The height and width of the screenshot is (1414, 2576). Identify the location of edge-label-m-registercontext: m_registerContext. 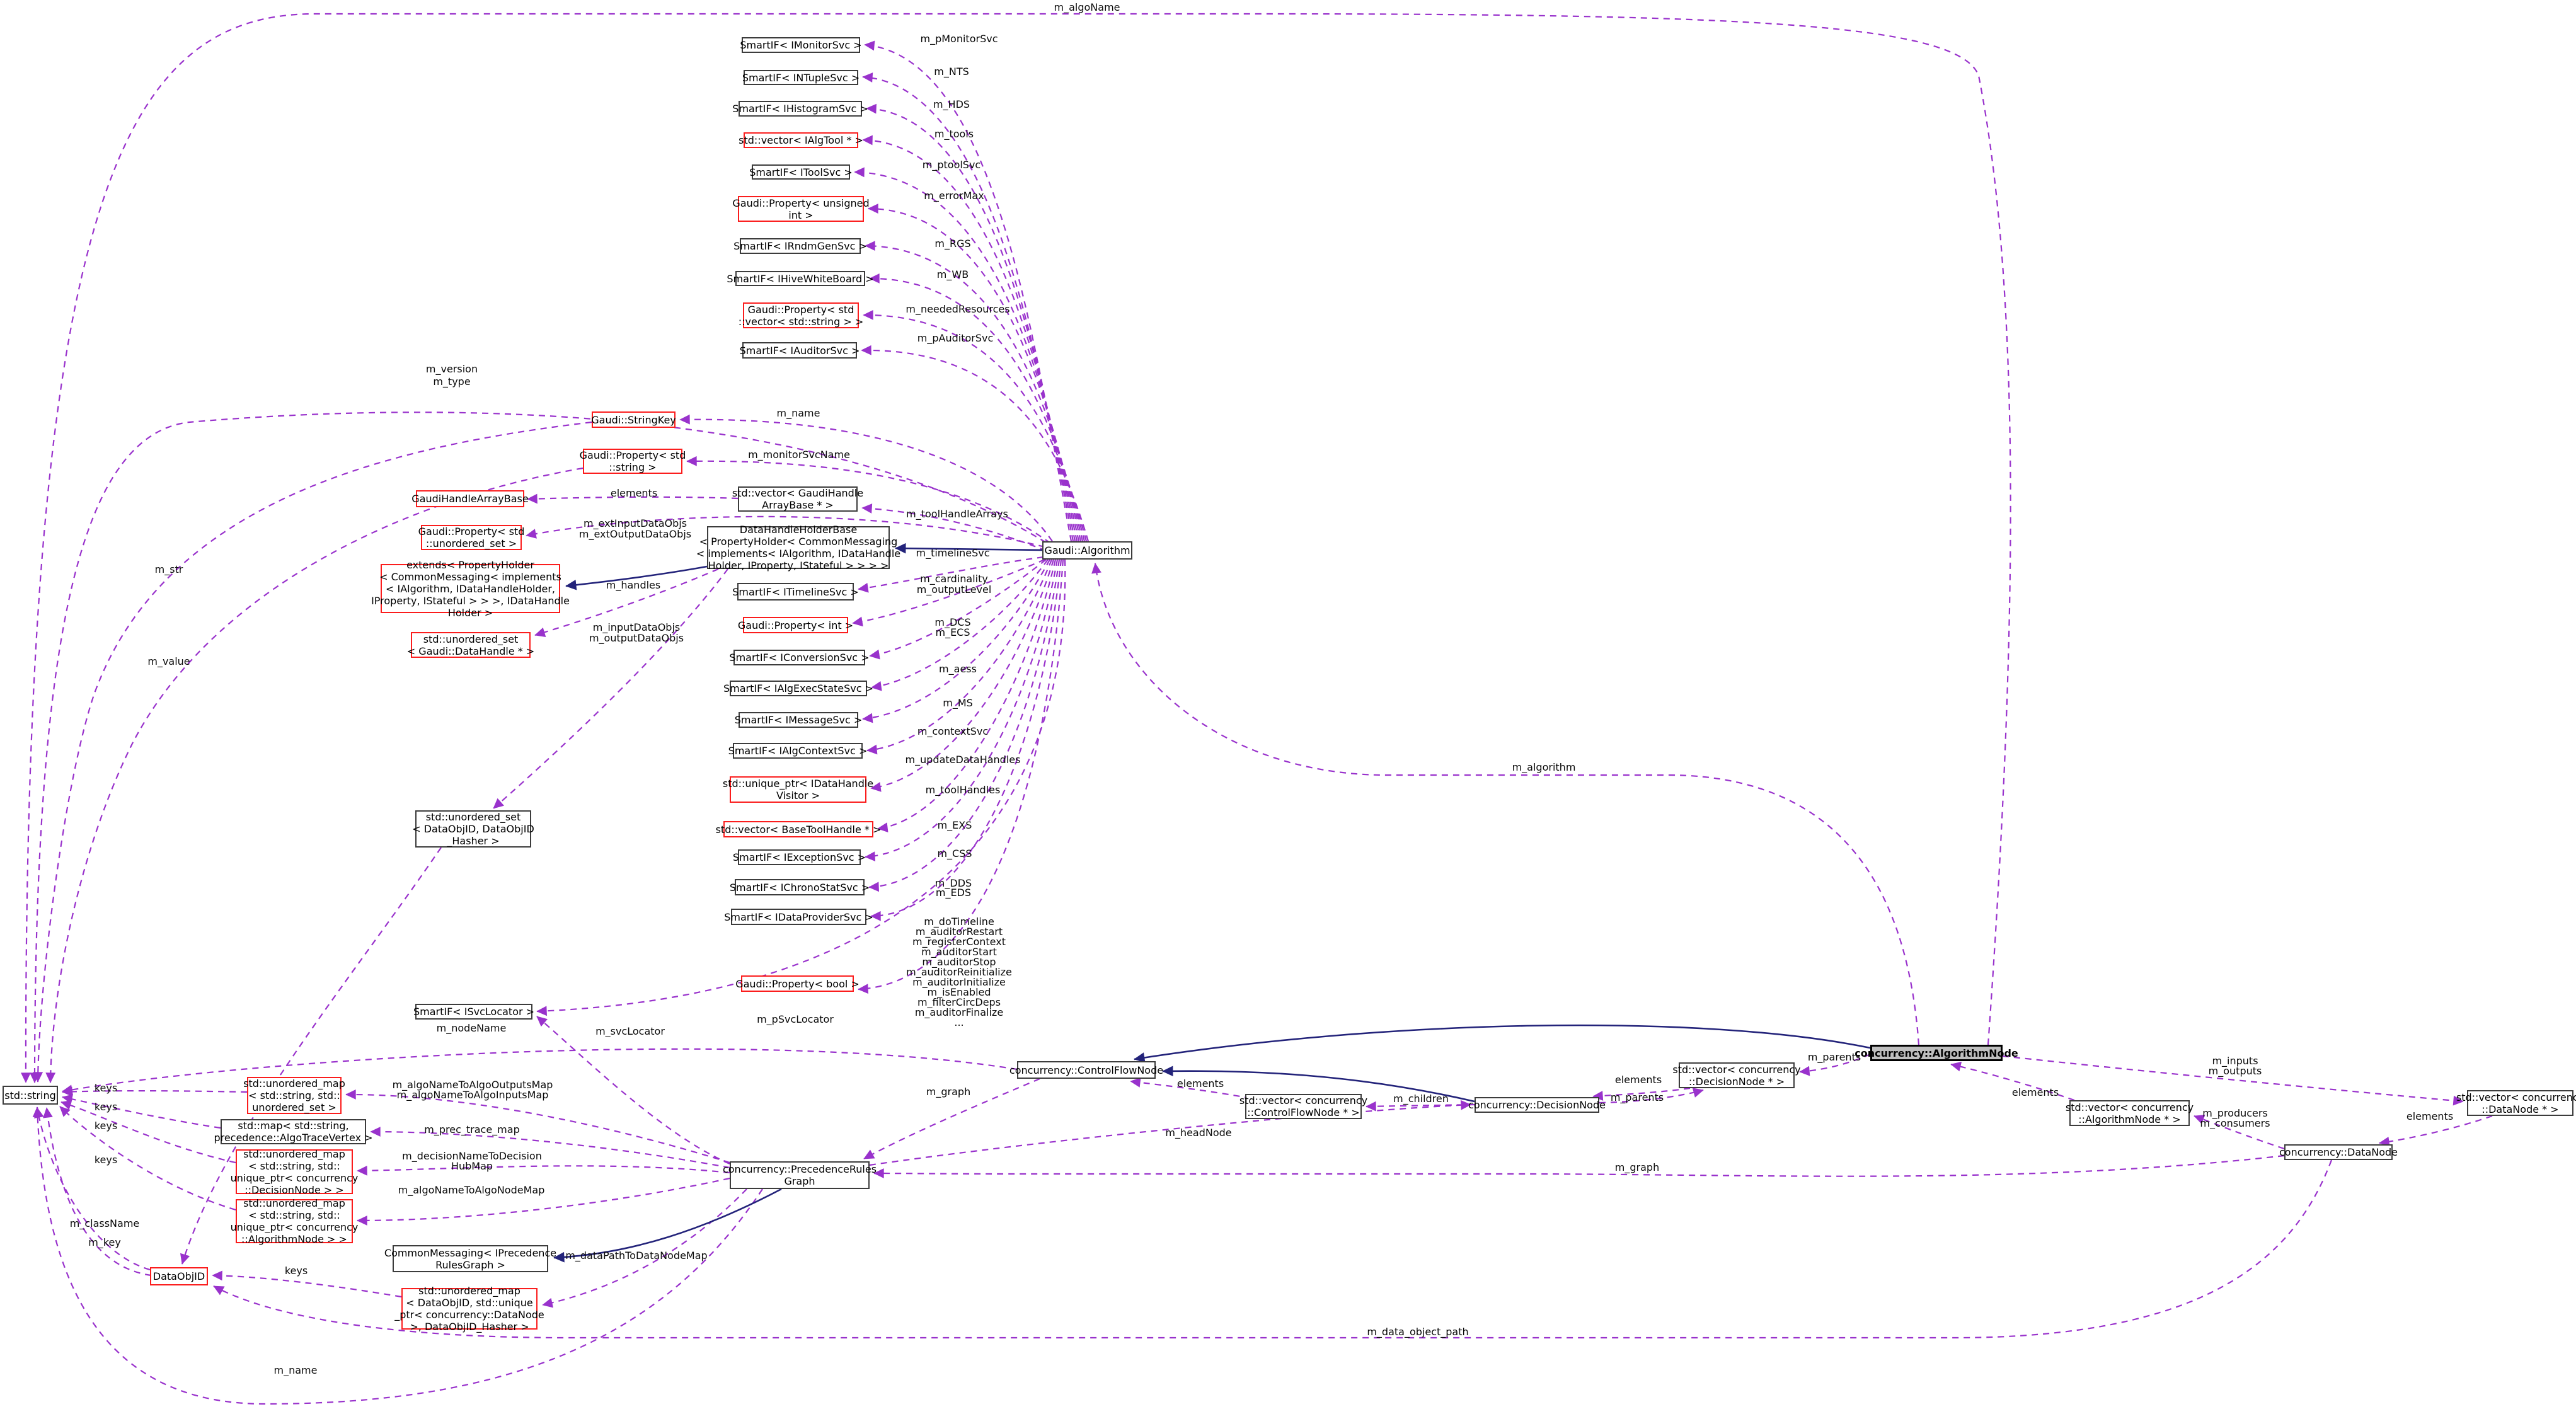
(959, 942).